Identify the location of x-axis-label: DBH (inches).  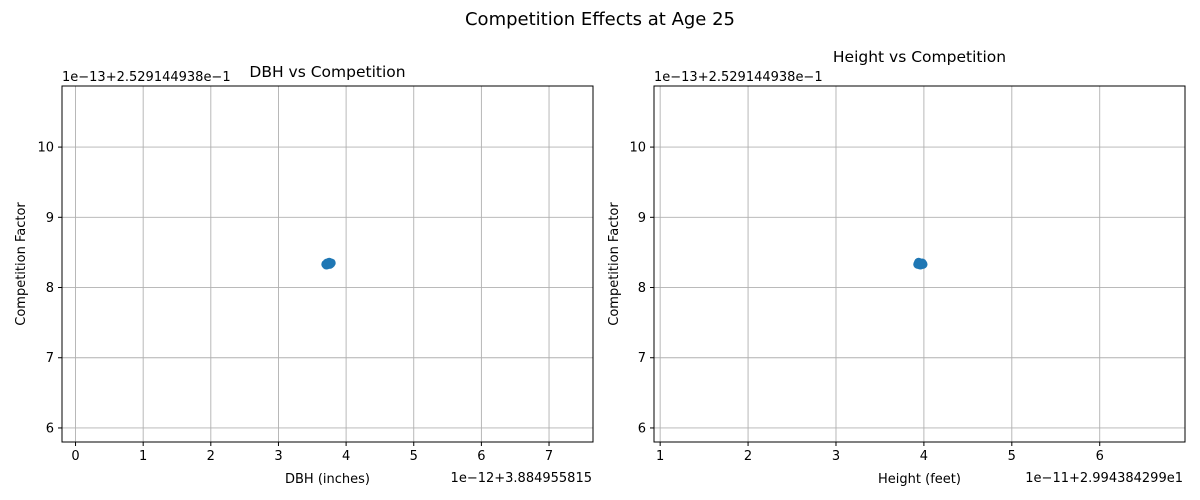
(327, 479).